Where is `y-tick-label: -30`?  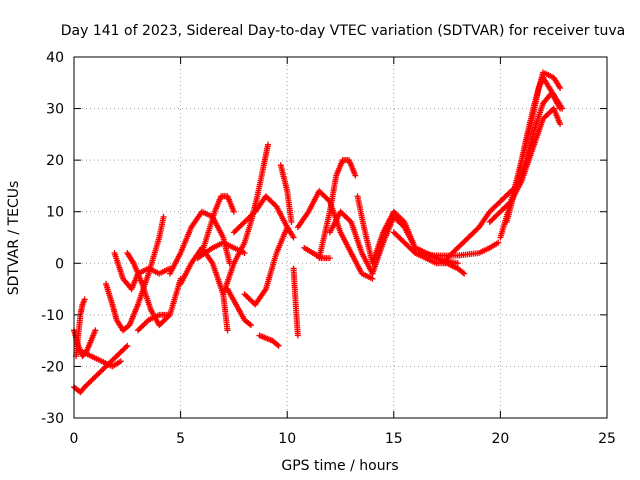 y-tick-label: -30 is located at coordinates (52, 419).